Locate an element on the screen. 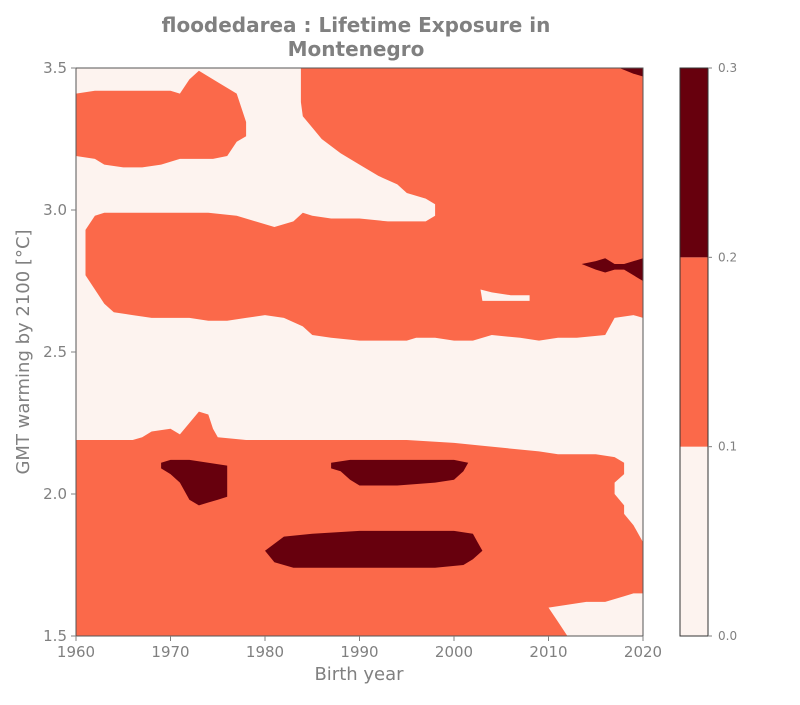 Image resolution: width=800 pixels, height=705 pixels. y-tick-label: 2.5 is located at coordinates (55, 352).